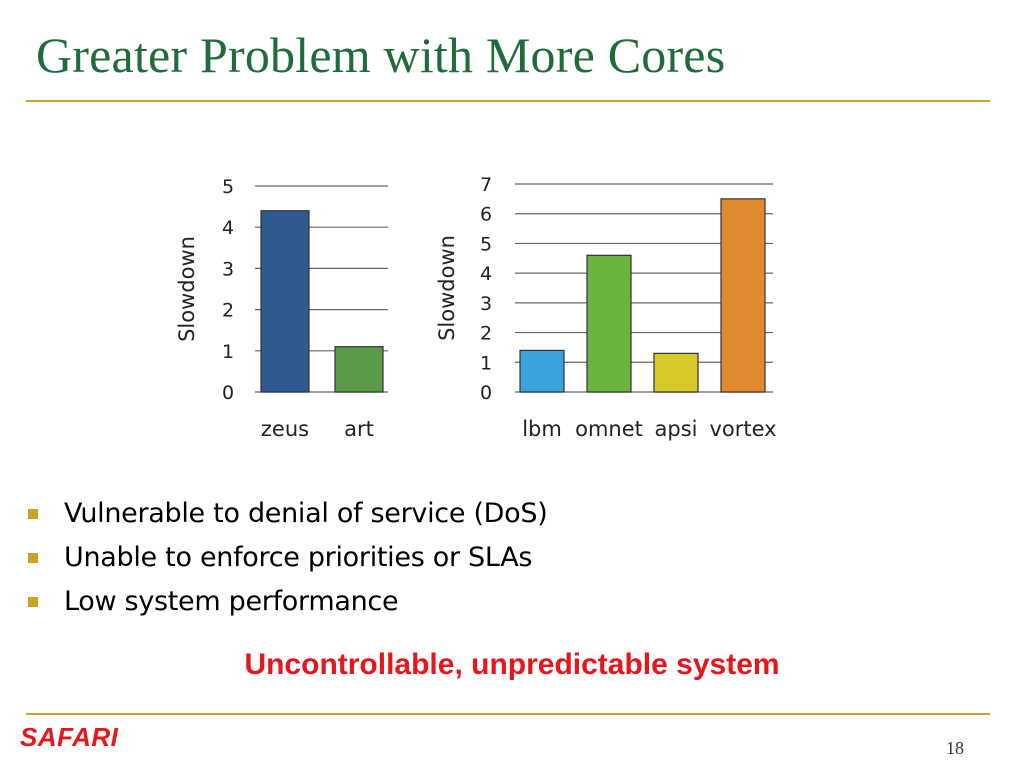 This screenshot has width=1024, height=768. Describe the element at coordinates (486, 185) in the screenshot. I see `y-tick-label: 7` at that location.